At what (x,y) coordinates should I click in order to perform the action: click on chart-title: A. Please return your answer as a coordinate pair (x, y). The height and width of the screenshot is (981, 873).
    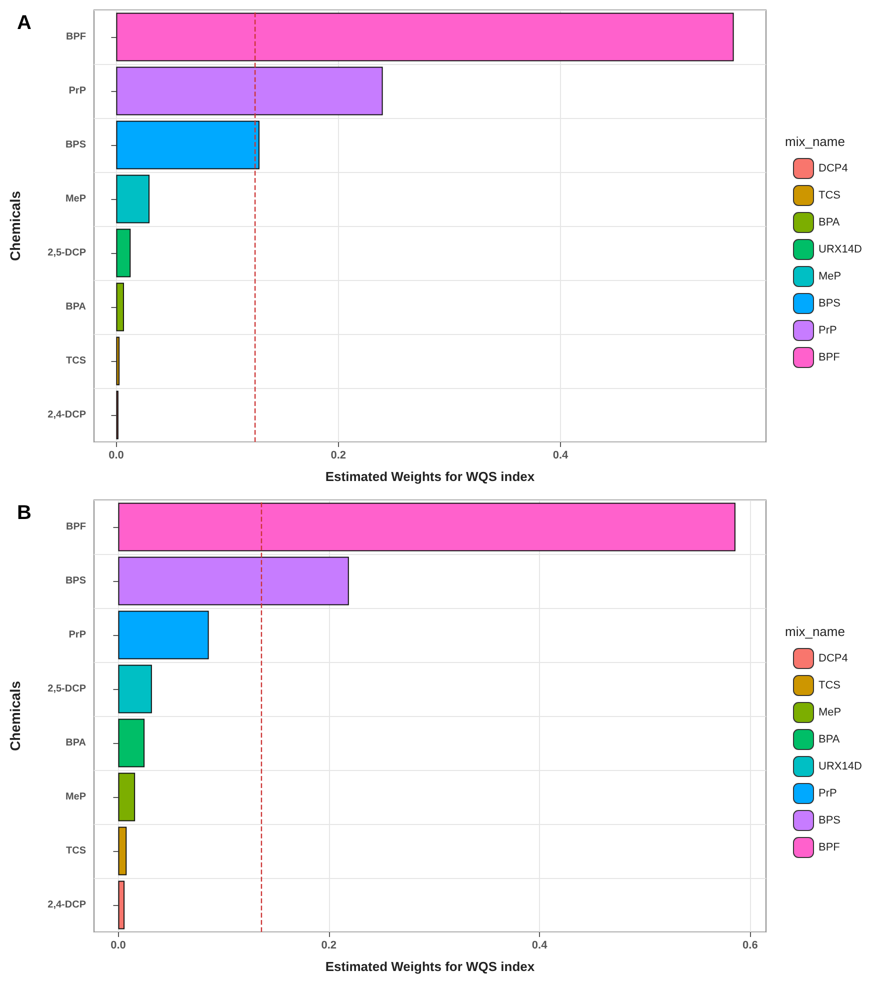
    Looking at the image, I should click on (24, 23).